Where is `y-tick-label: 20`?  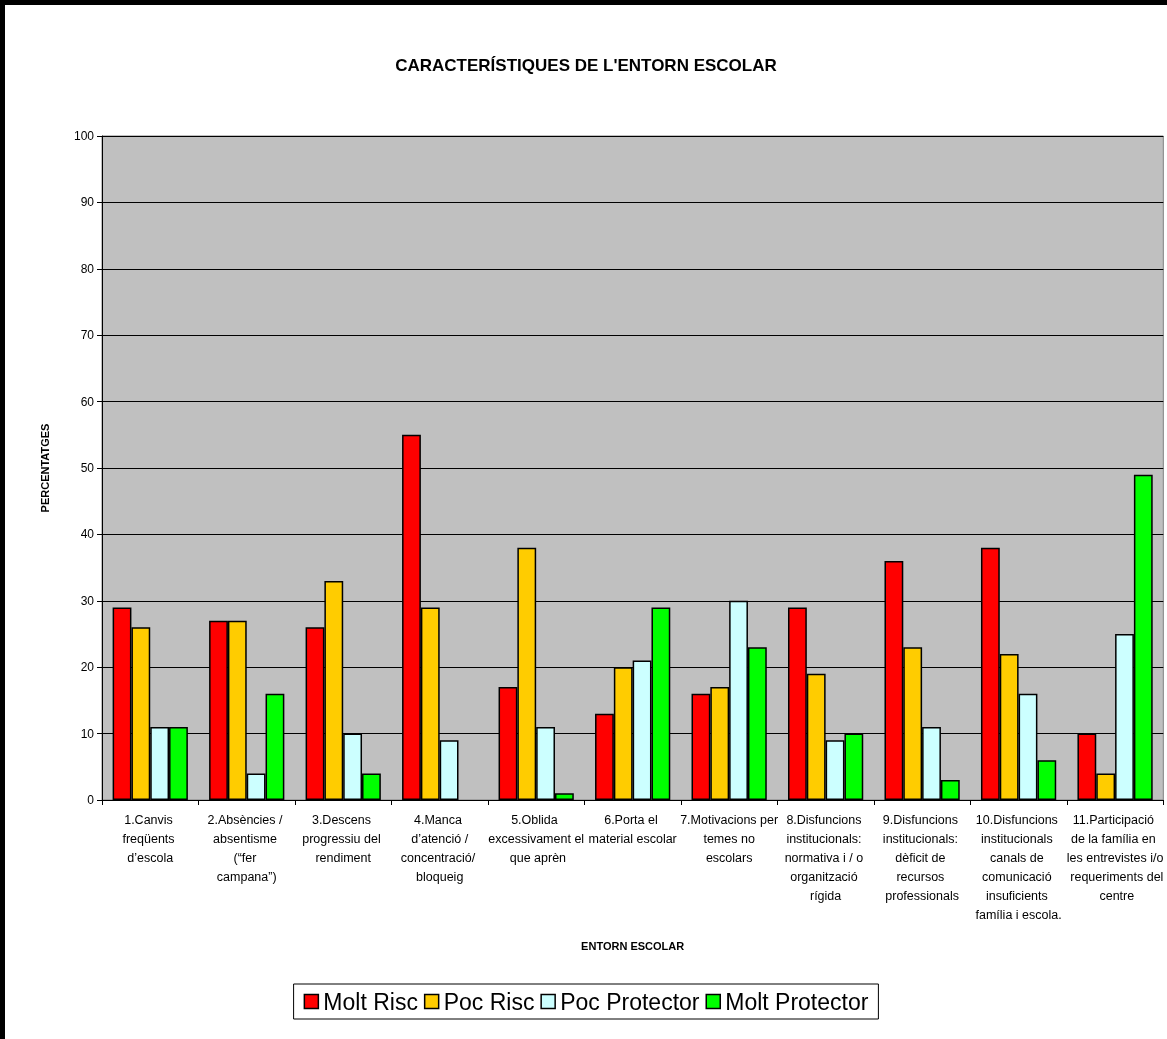
y-tick-label: 20 is located at coordinates (87, 667).